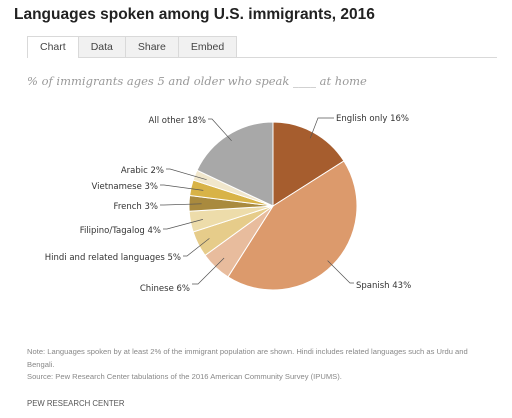 The height and width of the screenshot is (418, 512). Describe the element at coordinates (151, 46) in the screenshot. I see `tab-share: Share` at that location.